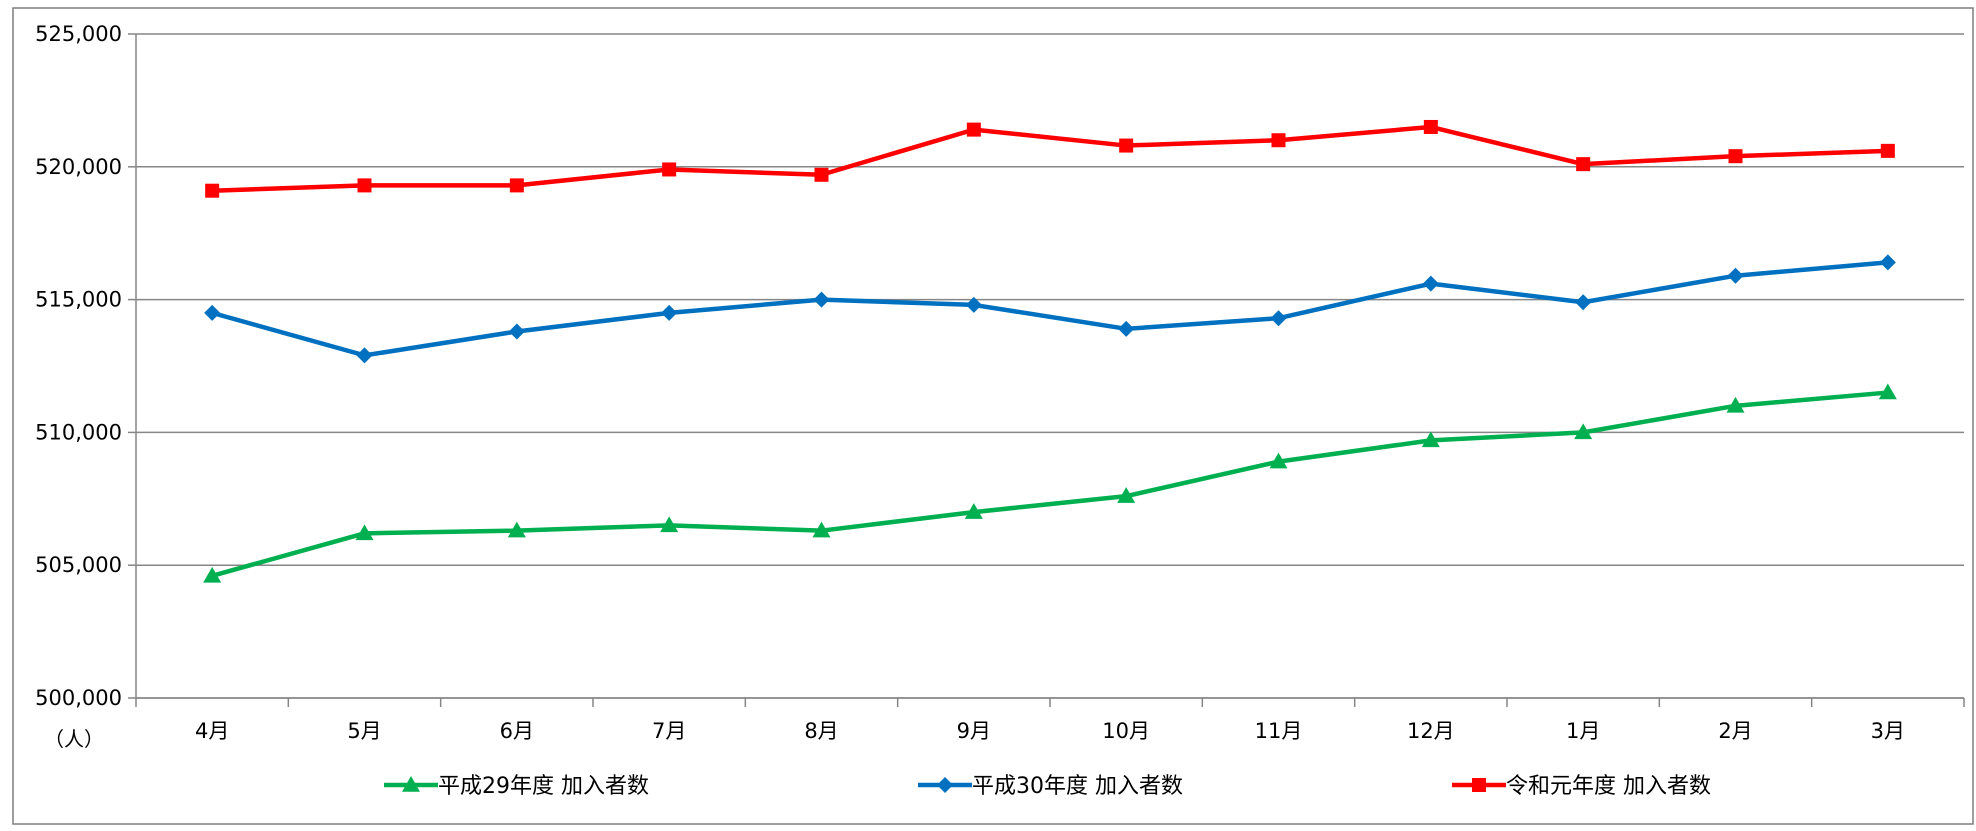  Describe the element at coordinates (78, 167) in the screenshot. I see `y-tick-label: 520,000` at that location.